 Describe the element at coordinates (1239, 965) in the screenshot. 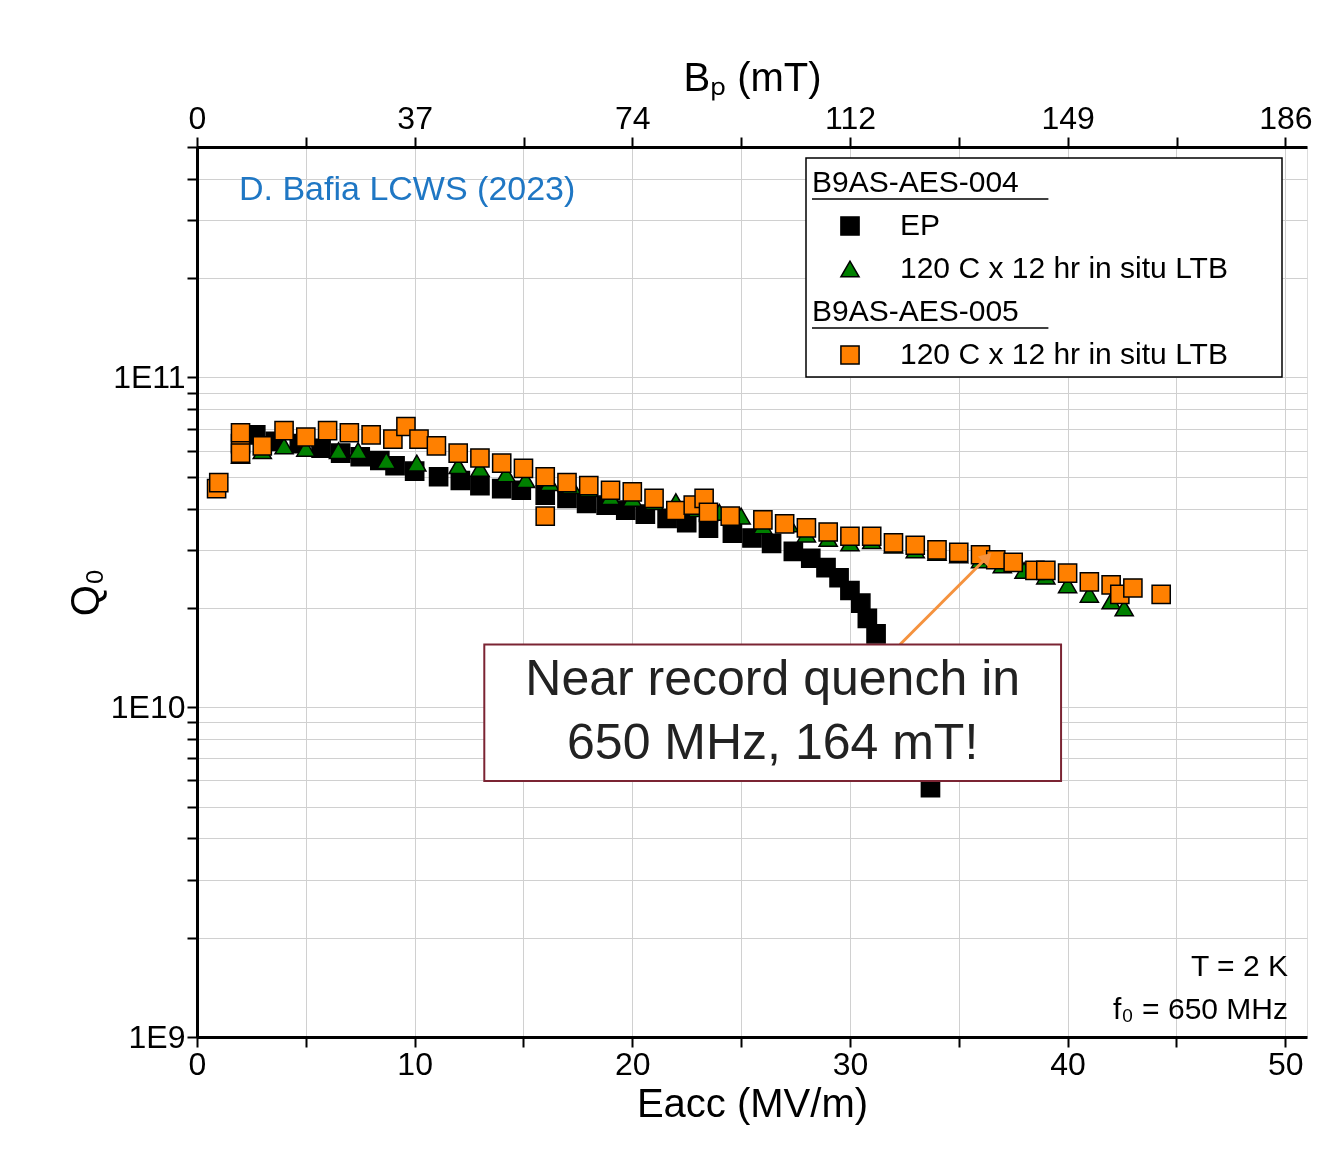

I see `annotation: T = 2 K` at that location.